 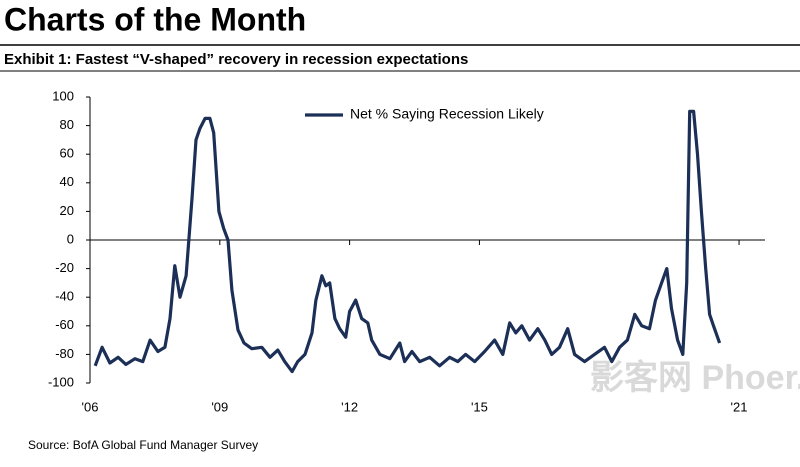 What do you see at coordinates (447, 114) in the screenshot?
I see `legend-label: Net % Saying Recession Likely` at bounding box center [447, 114].